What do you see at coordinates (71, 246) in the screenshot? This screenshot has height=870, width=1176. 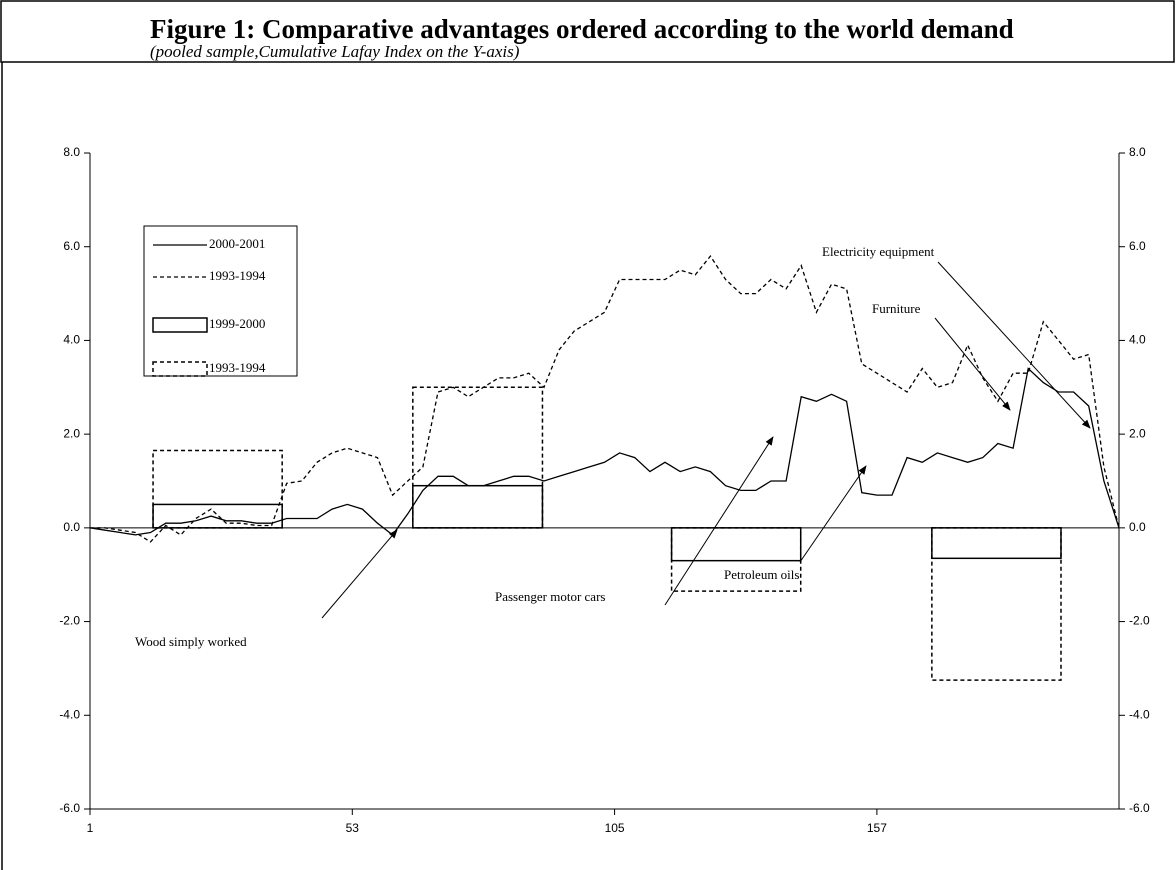 I see `y-tick-label: 6.0` at bounding box center [71, 246].